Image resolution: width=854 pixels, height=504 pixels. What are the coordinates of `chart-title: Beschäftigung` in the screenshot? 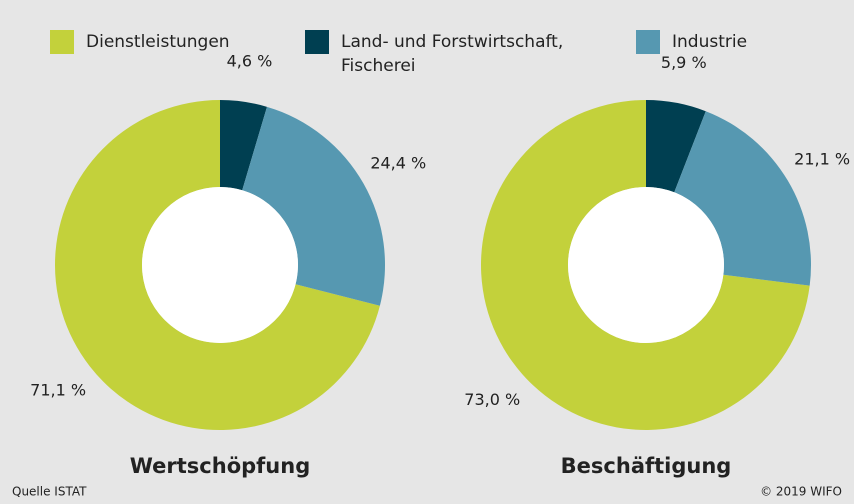 It's located at (646, 466).